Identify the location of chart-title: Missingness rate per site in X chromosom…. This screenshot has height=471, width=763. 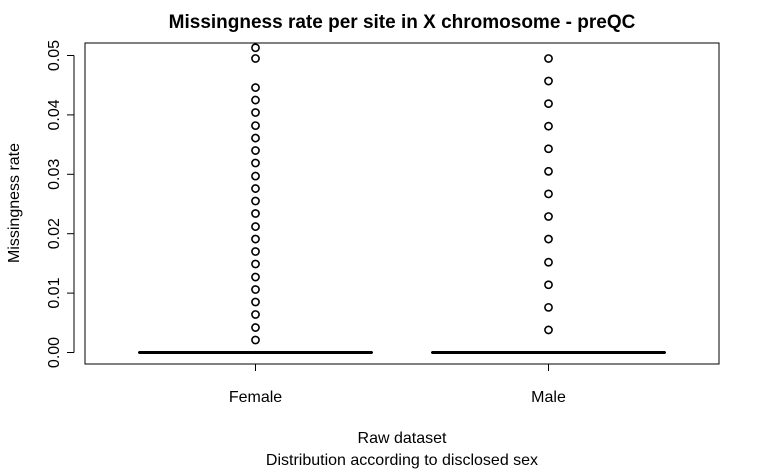
(402, 22).